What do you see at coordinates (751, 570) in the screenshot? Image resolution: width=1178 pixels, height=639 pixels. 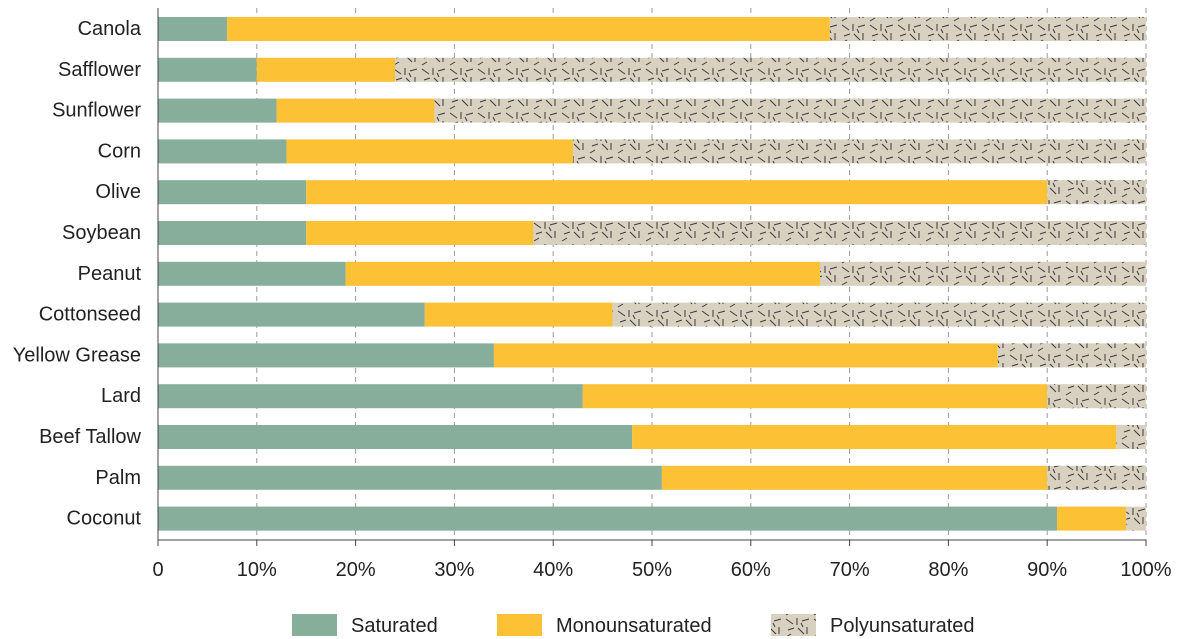 I see `x-tick-label: 60%` at bounding box center [751, 570].